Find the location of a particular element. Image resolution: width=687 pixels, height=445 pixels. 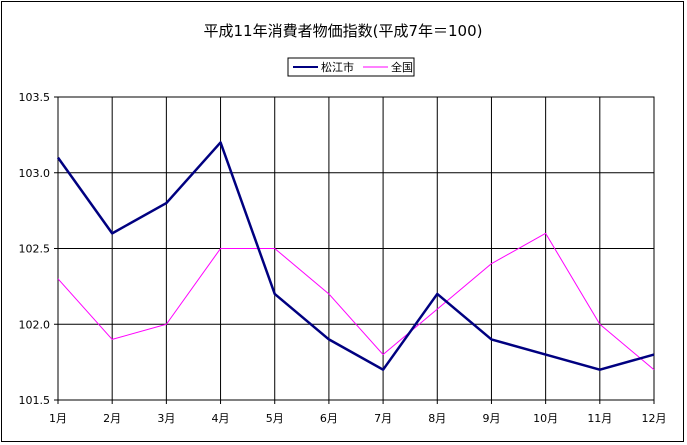

legend: 松江市 全国 is located at coordinates (351, 67).